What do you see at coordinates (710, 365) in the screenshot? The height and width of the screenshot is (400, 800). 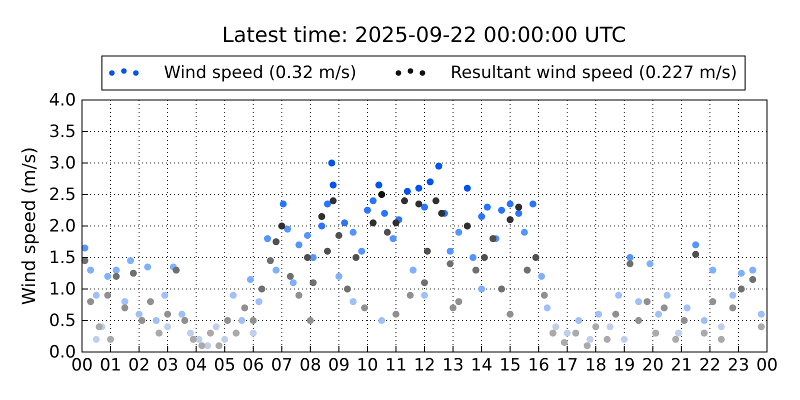 I see `x-tick-label: 22` at bounding box center [710, 365].